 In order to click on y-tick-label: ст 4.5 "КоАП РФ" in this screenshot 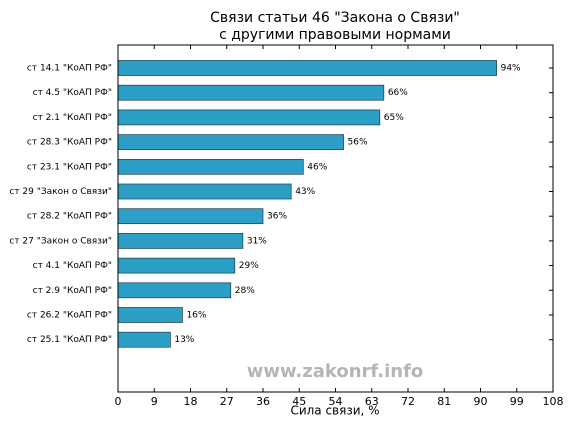, I will do `click(72, 93)`.